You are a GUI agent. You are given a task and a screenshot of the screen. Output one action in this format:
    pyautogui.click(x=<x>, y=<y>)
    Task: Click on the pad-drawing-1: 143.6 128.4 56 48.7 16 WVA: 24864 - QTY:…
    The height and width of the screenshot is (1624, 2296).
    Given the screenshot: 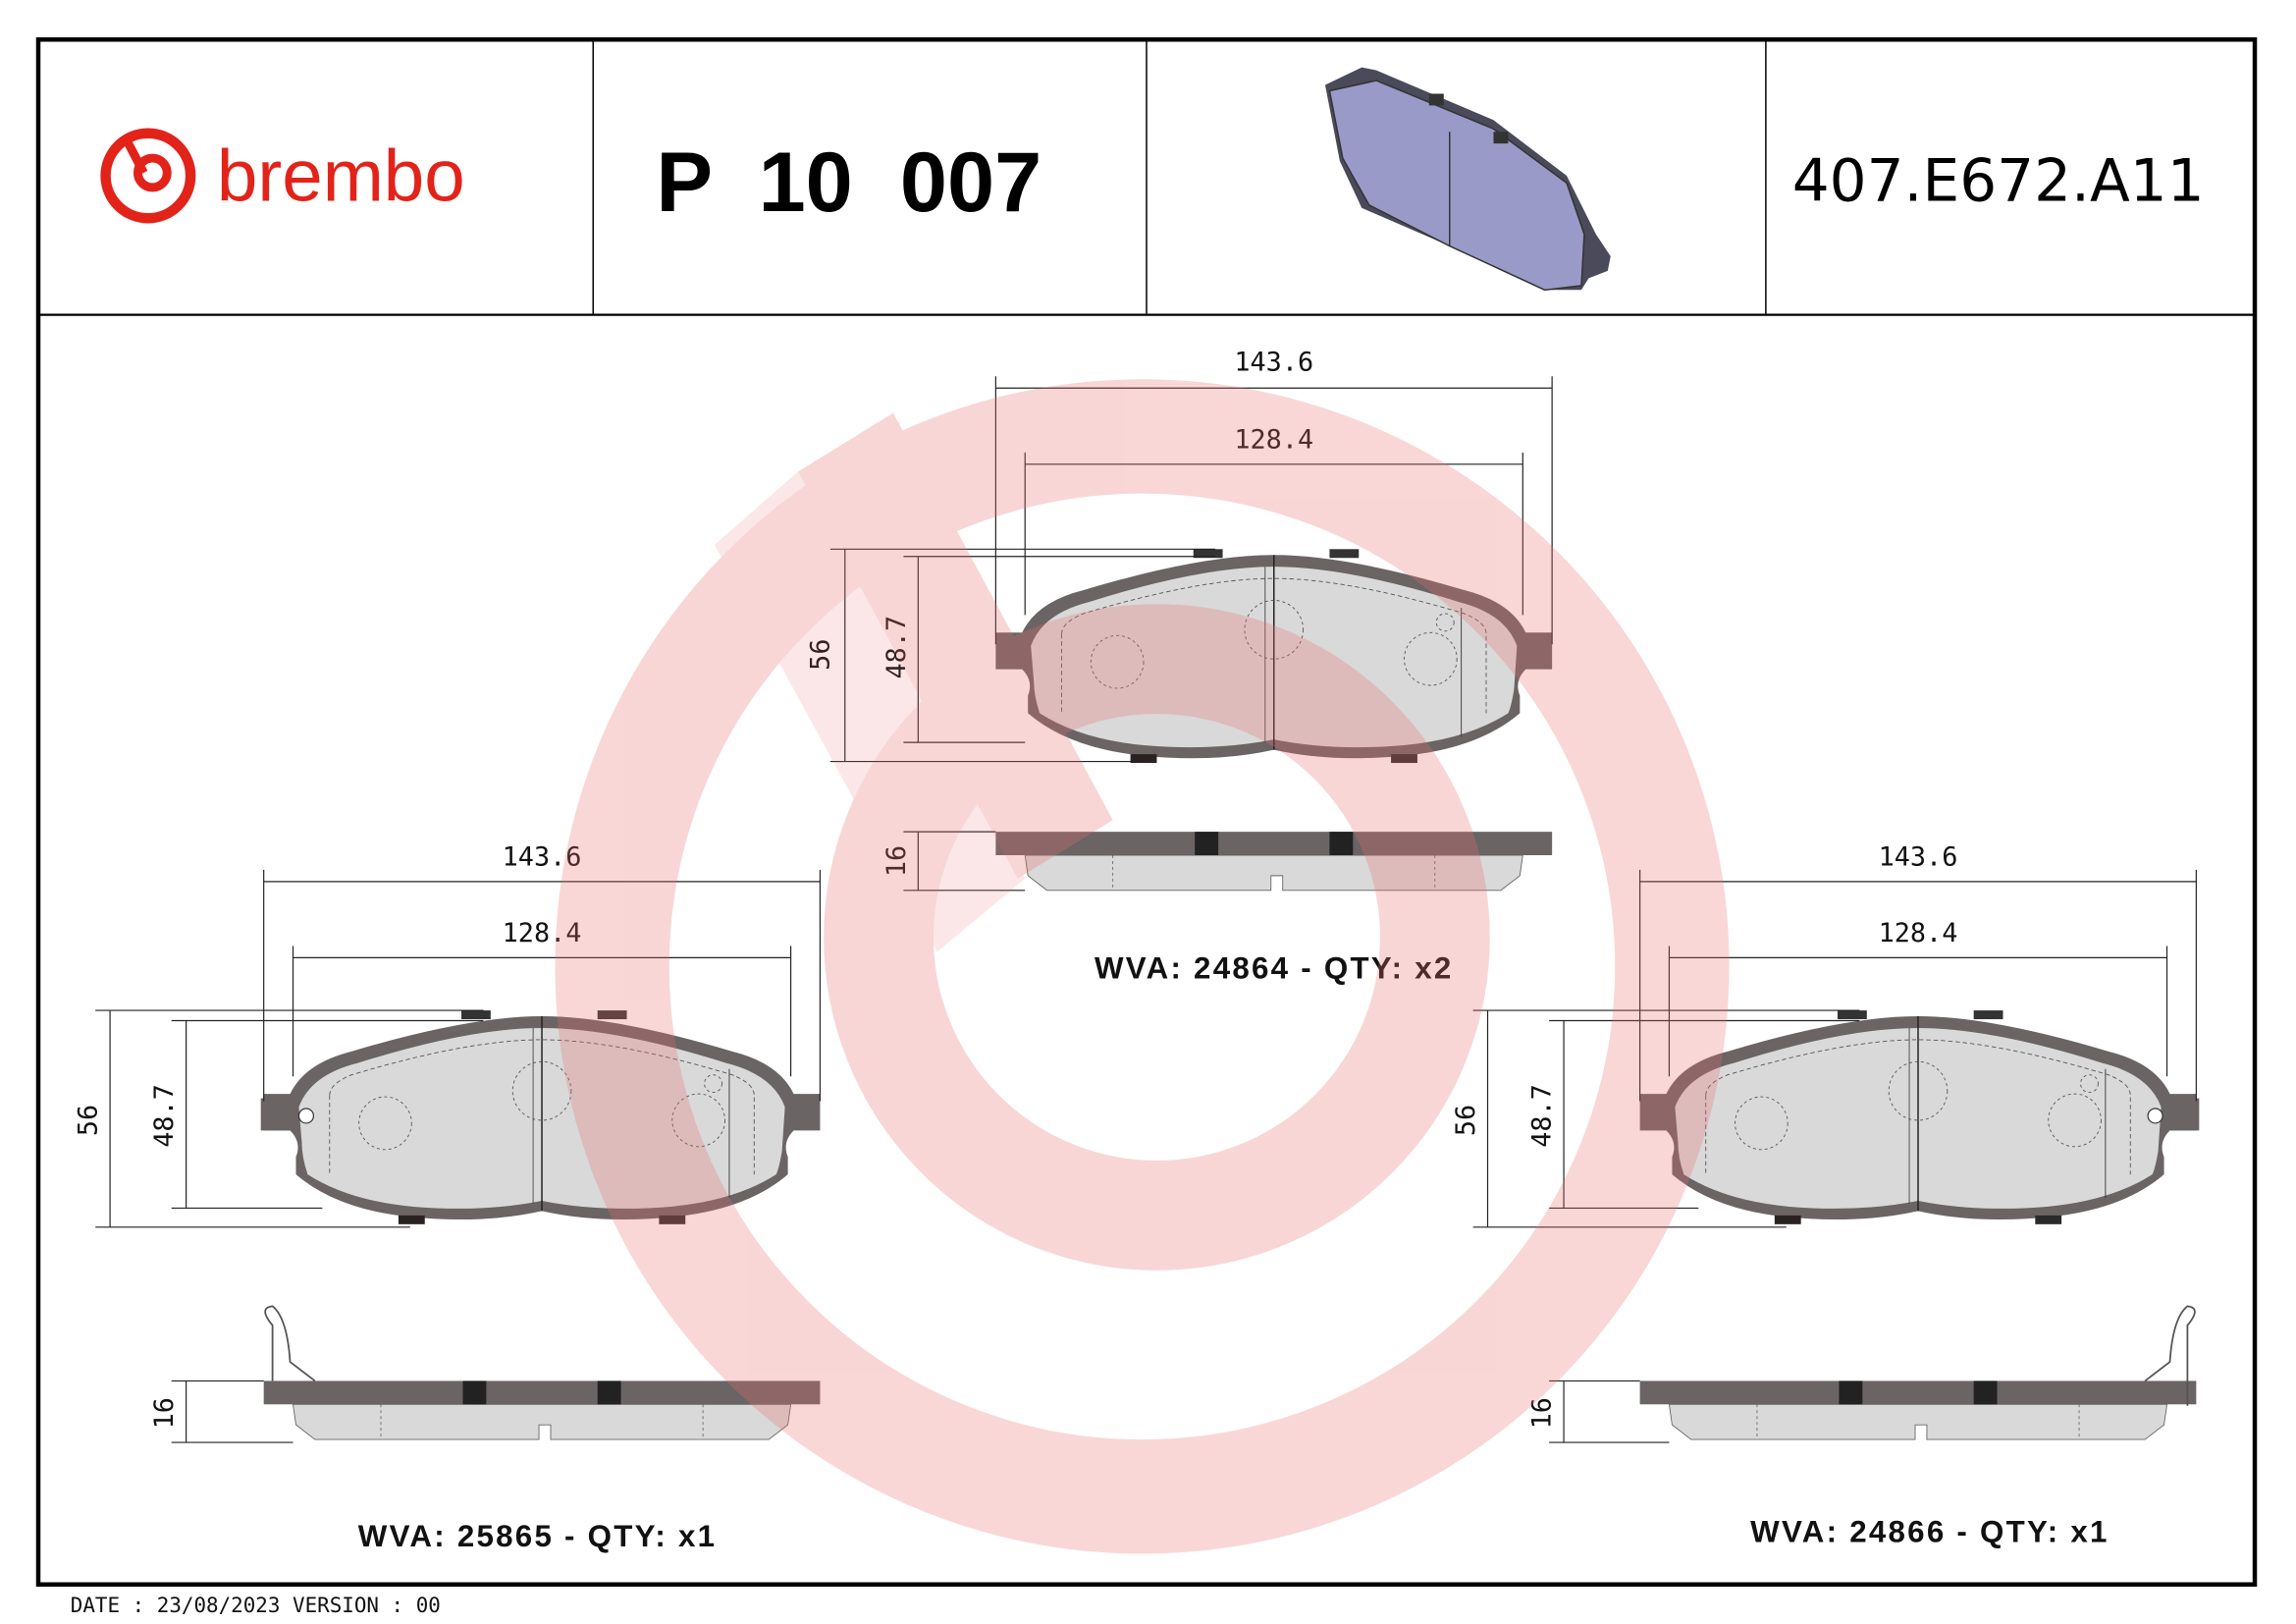 What is the action you would take?
    pyautogui.click(x=1179, y=666)
    